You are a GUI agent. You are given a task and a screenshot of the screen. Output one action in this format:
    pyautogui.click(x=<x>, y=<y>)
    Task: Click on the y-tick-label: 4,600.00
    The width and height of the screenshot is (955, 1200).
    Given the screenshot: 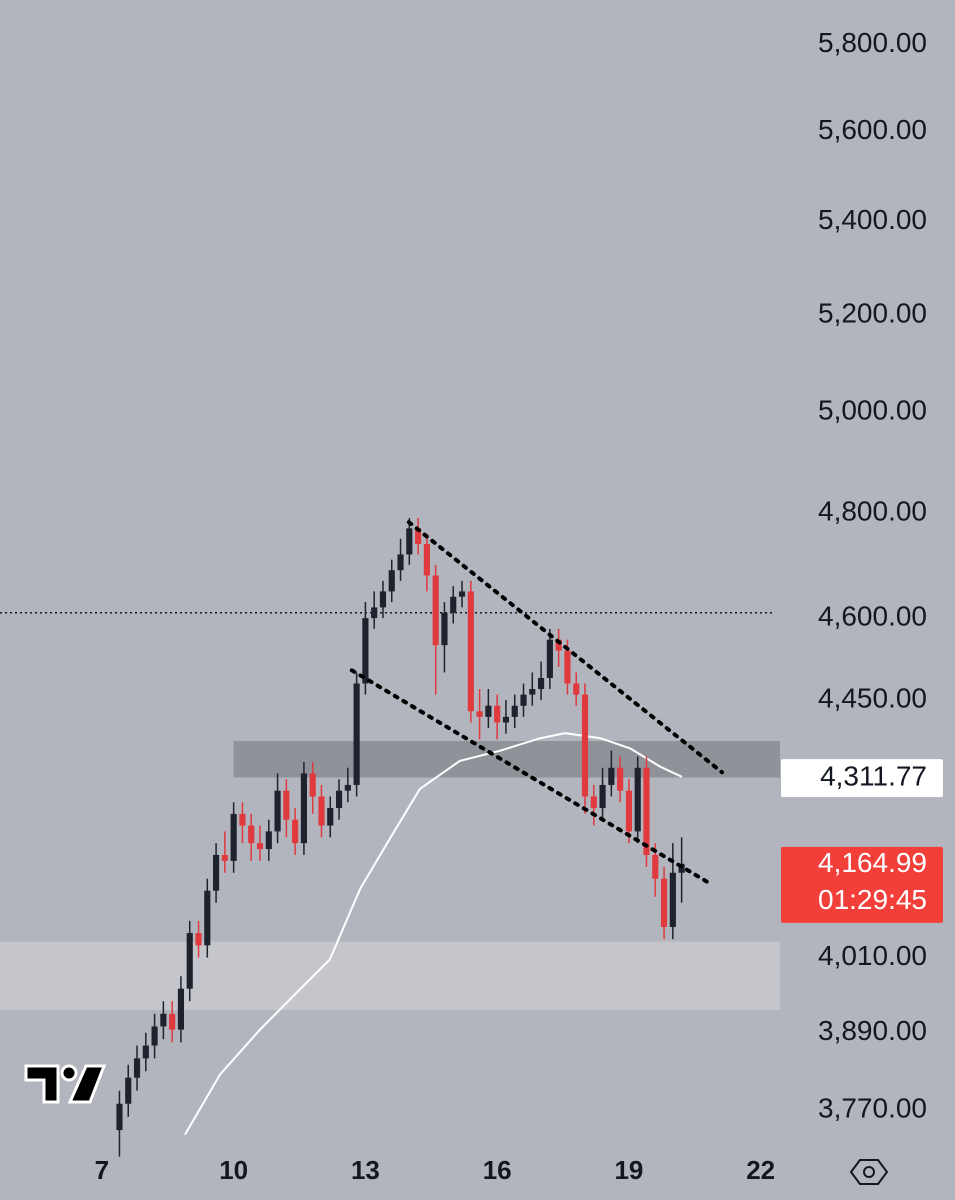 What is the action you would take?
    pyautogui.click(x=872, y=616)
    